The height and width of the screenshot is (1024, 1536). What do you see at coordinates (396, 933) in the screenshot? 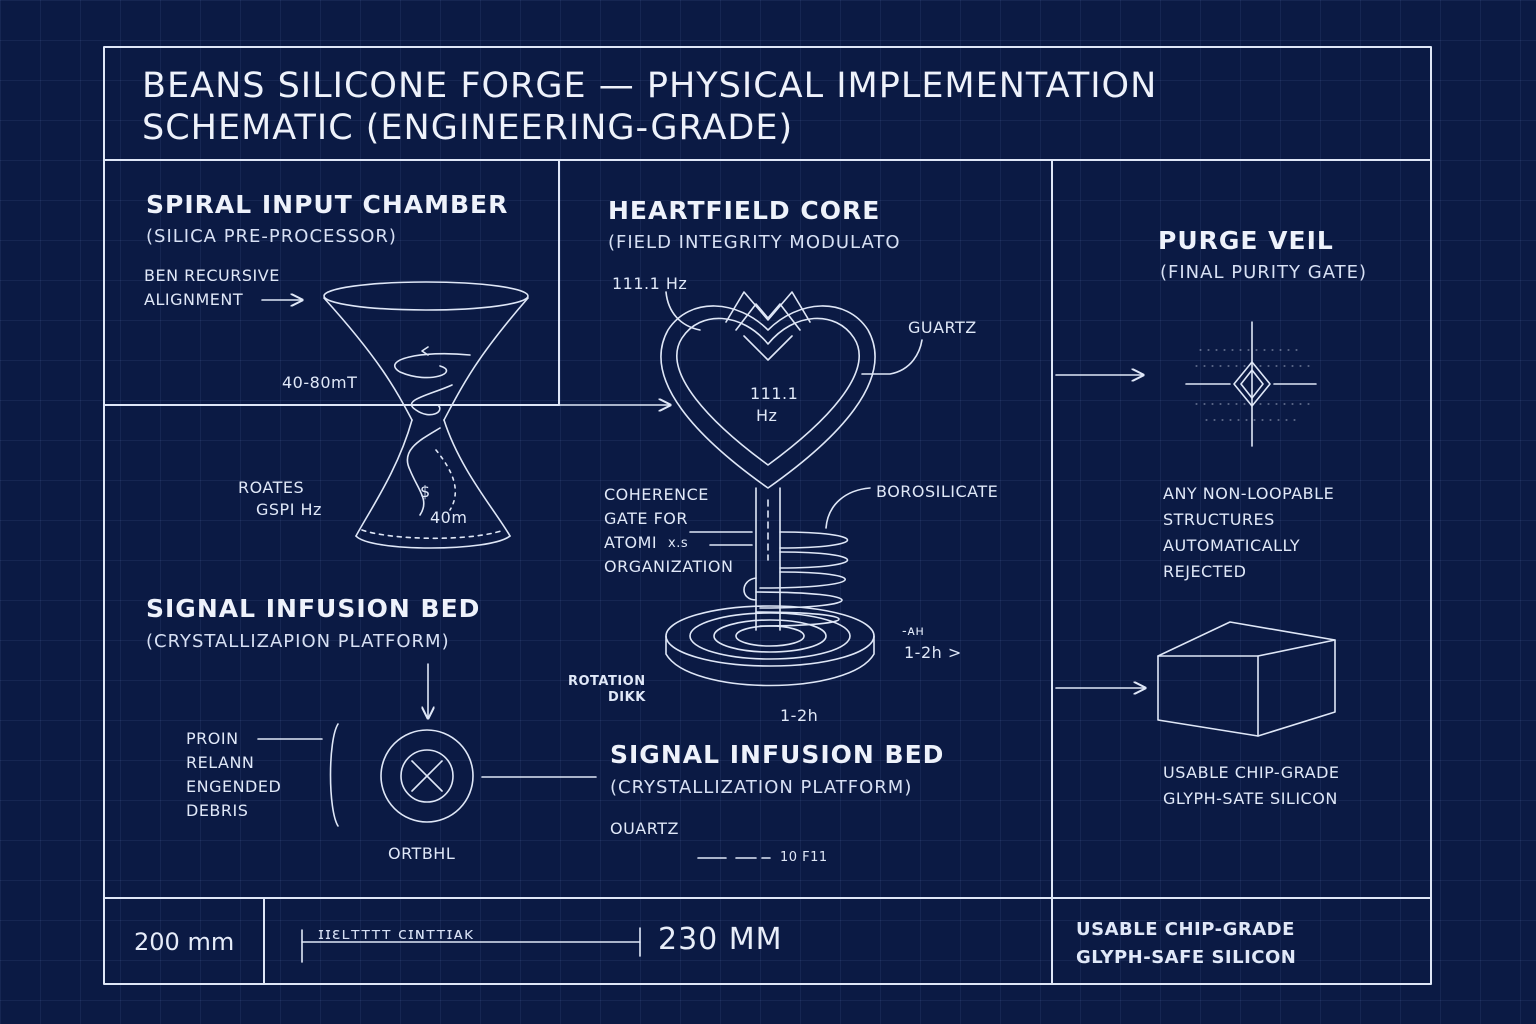
I see `footer-scale-text: ɪɪɛʟᴛᴛᴛᴛ ᴄɪɴᴛᴛɪᴀᴋ` at bounding box center [396, 933].